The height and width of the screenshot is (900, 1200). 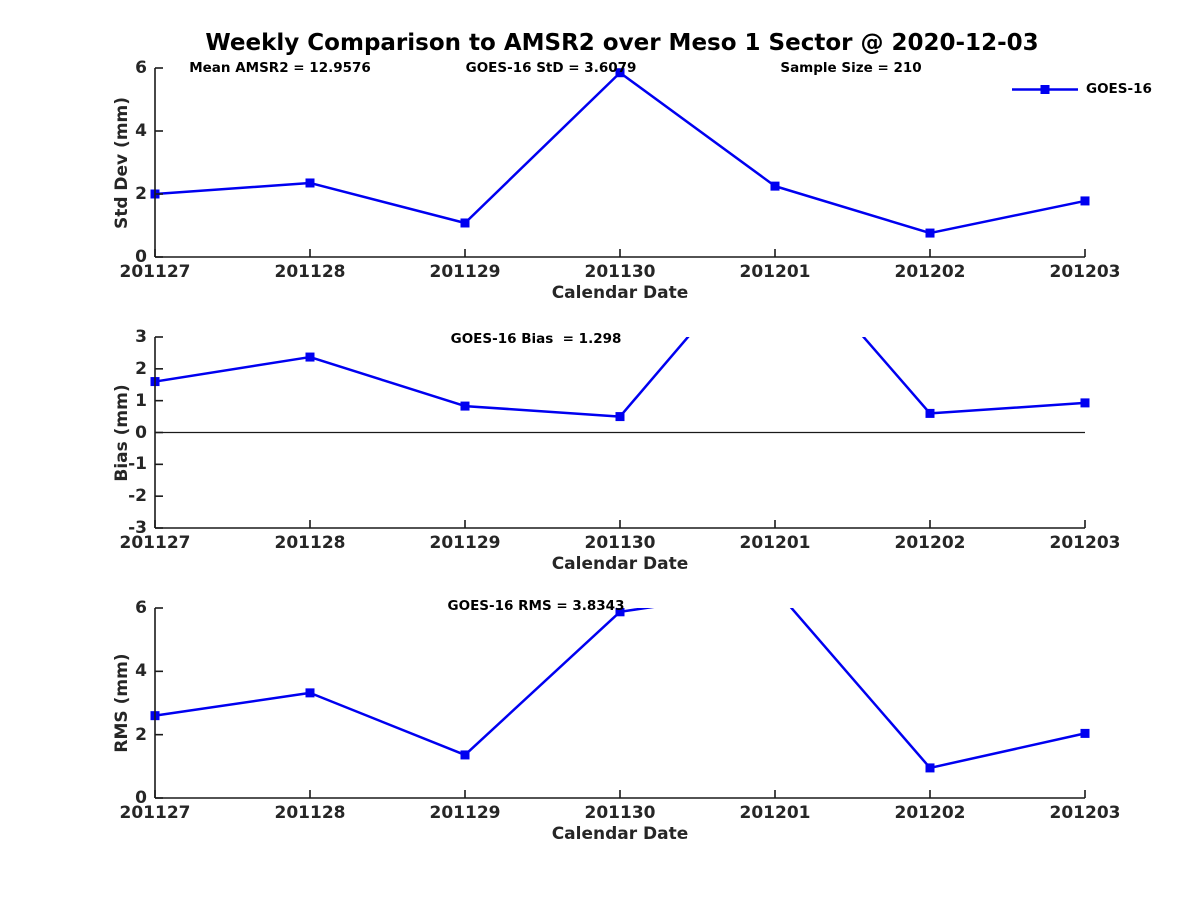 What do you see at coordinates (1045, 89) in the screenshot?
I see `legend-line-marker-icon` at bounding box center [1045, 89].